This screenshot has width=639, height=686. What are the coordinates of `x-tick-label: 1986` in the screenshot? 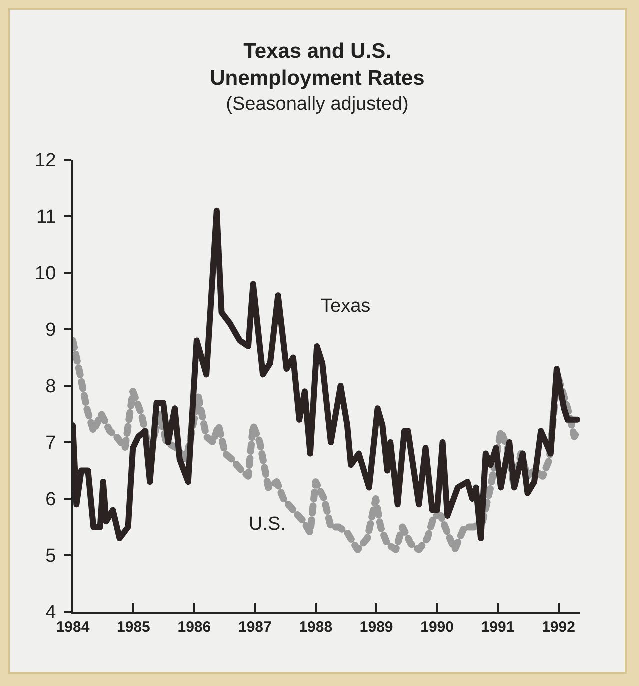 It's located at (195, 627).